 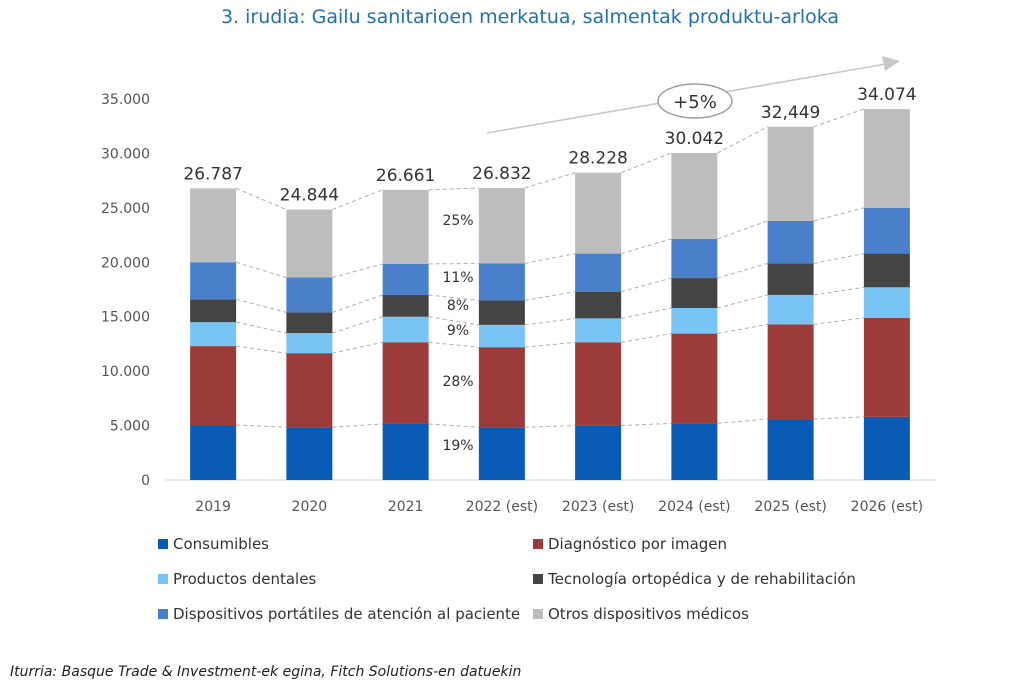 What do you see at coordinates (538, 579) in the screenshot?
I see `legend-swatch-tecnologia-ortopedica` at bounding box center [538, 579].